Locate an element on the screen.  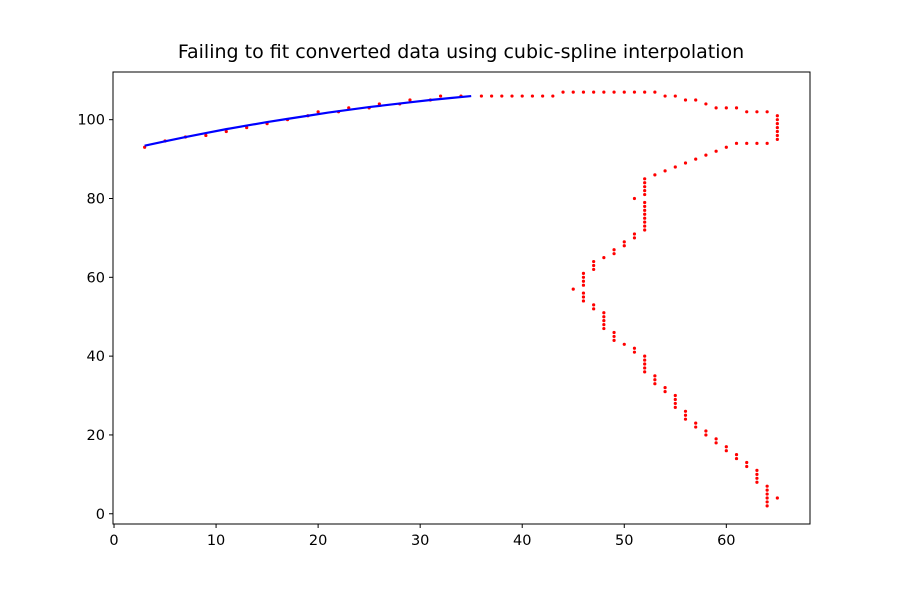
y-tick-label: 20 is located at coordinates (96, 436).